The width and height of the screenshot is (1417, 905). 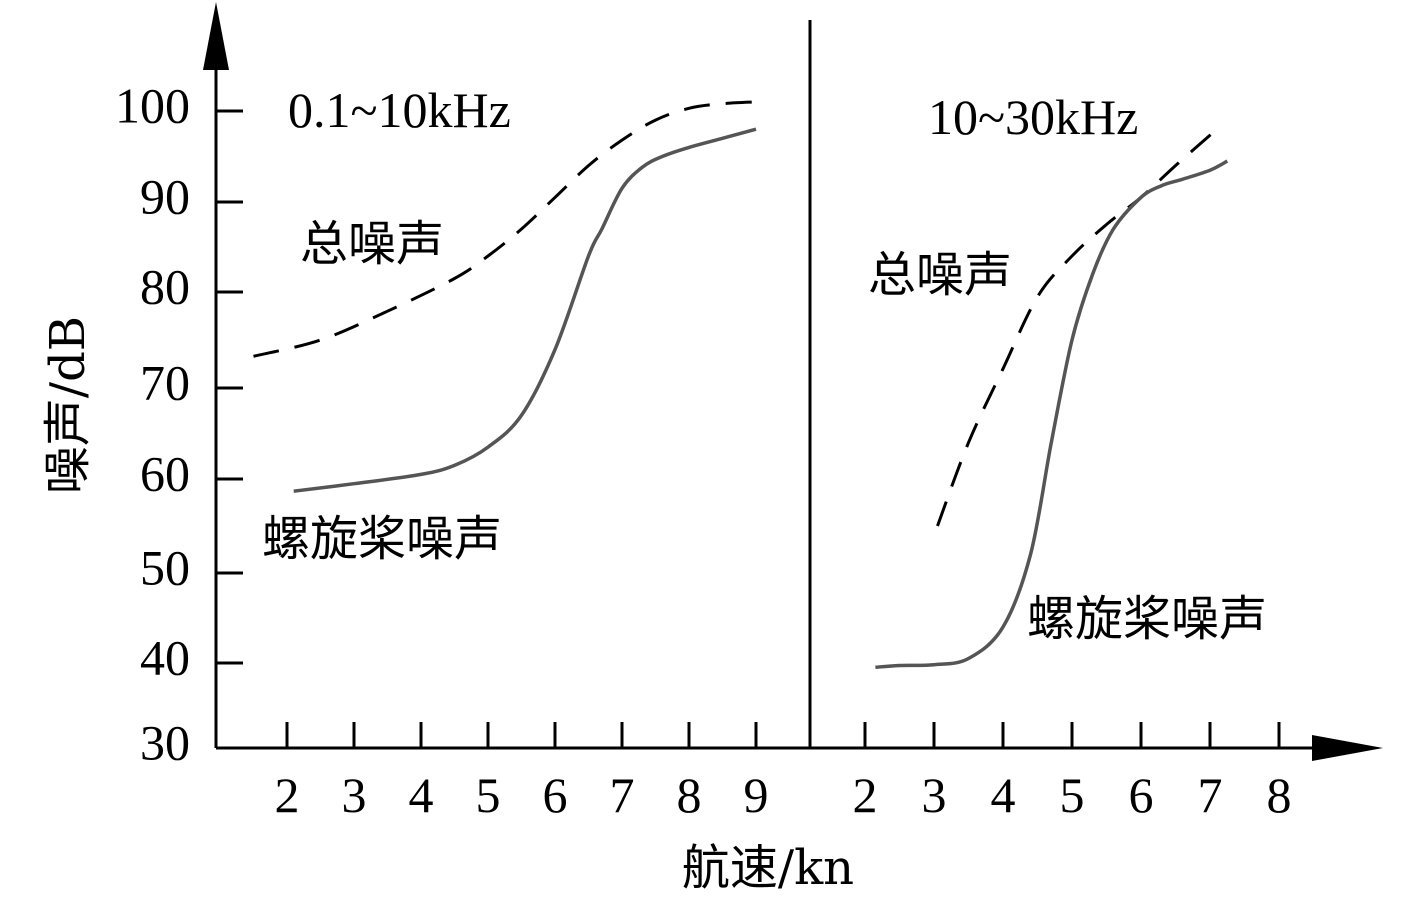 I want to click on panel-title-right: 10~30kHz, so click(x=1033, y=117).